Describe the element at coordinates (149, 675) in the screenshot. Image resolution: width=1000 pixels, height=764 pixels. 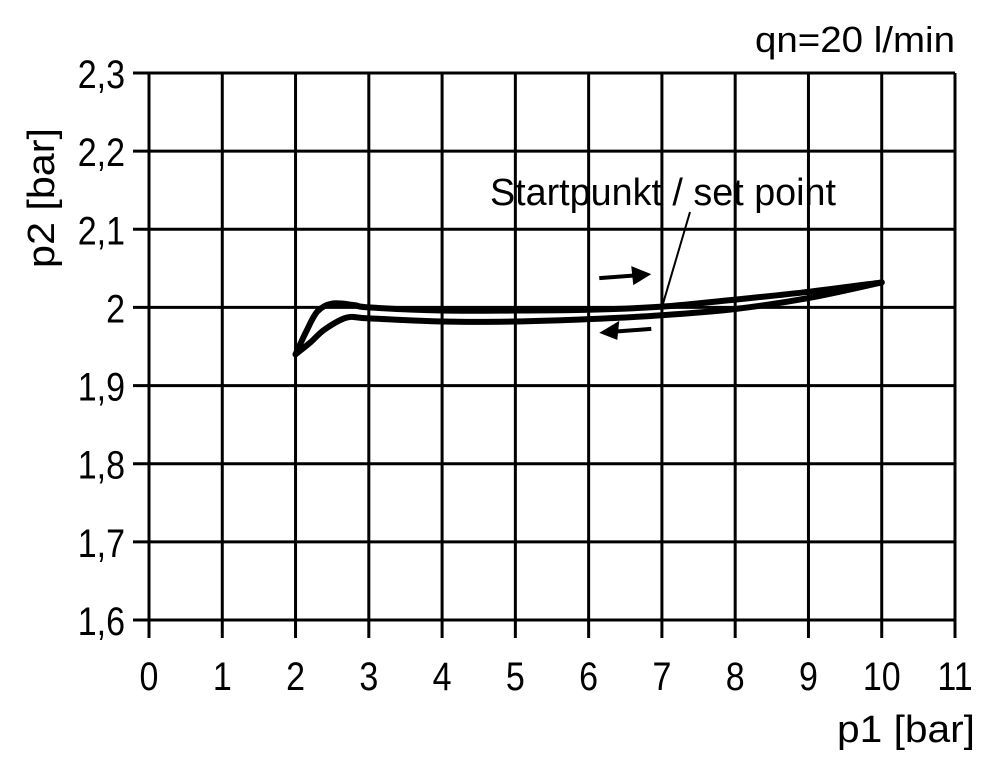
I see `x-tick-label: 0` at that location.